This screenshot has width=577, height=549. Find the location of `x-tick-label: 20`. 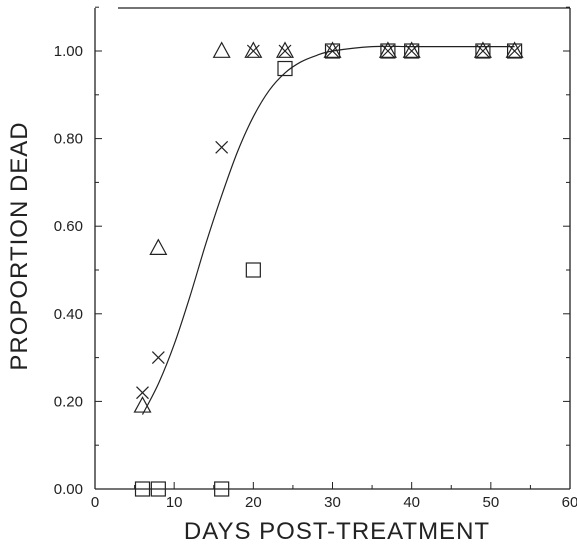

x-tick-label: 20 is located at coordinates (253, 502).